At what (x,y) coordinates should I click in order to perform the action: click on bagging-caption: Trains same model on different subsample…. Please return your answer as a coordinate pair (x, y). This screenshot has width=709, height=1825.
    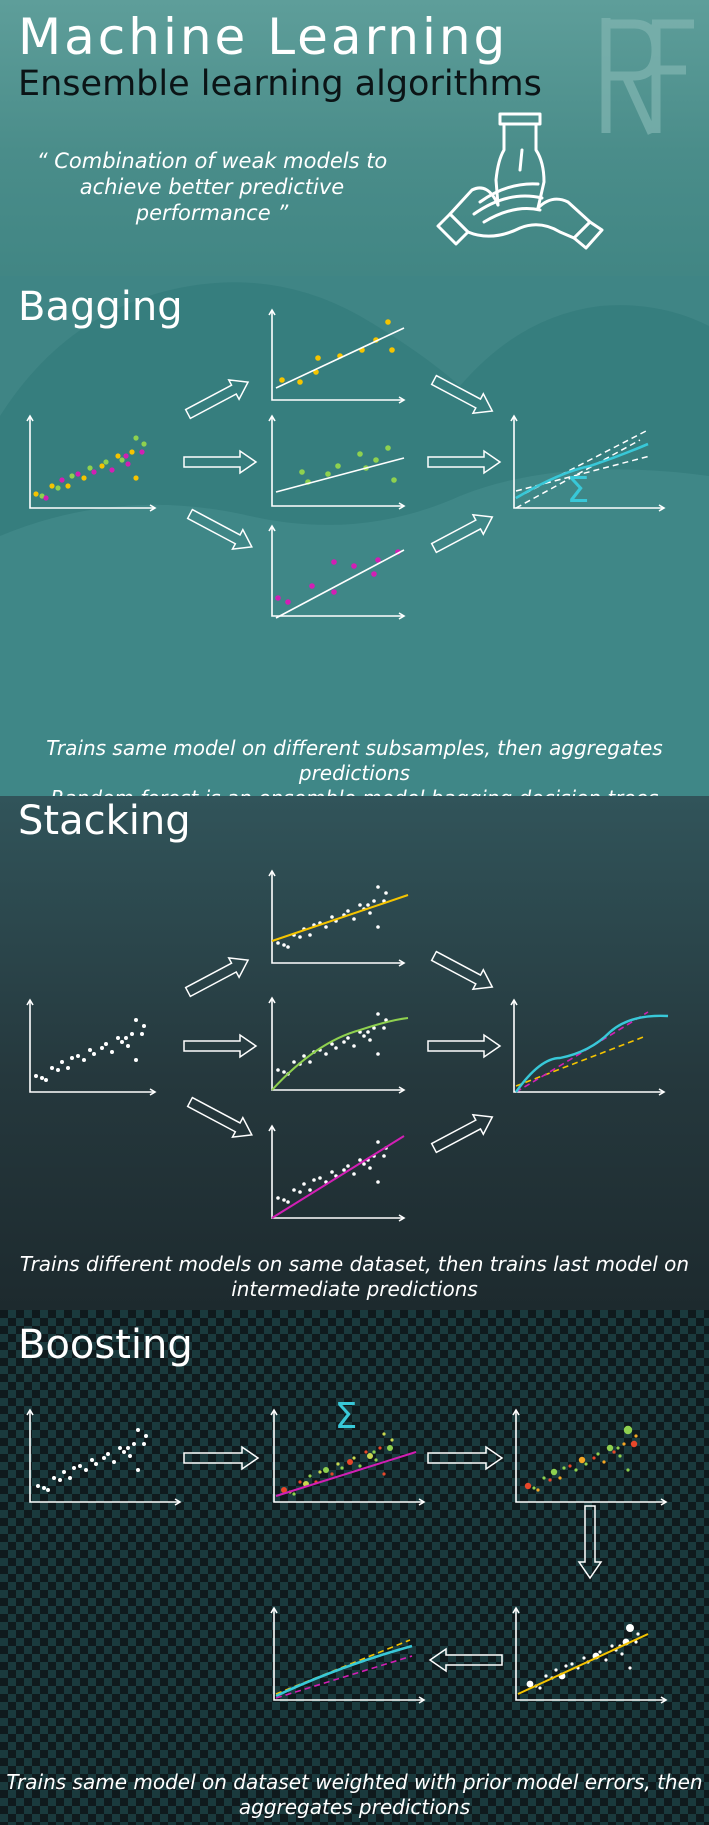
    Looking at the image, I should click on (354, 766).